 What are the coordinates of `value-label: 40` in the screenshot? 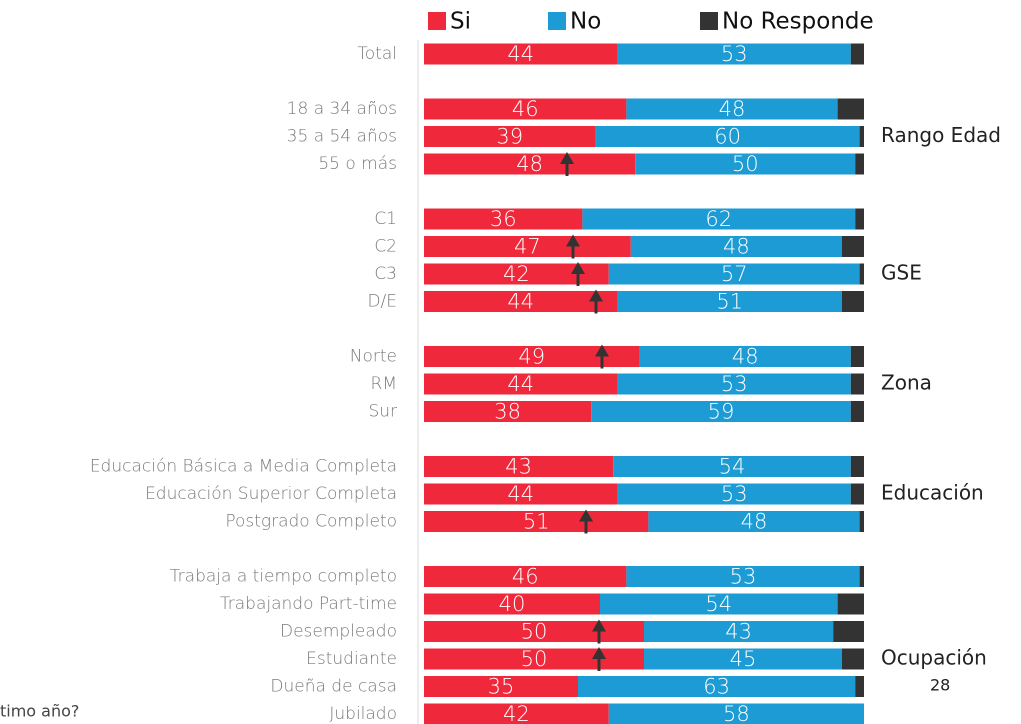 It's located at (512, 604).